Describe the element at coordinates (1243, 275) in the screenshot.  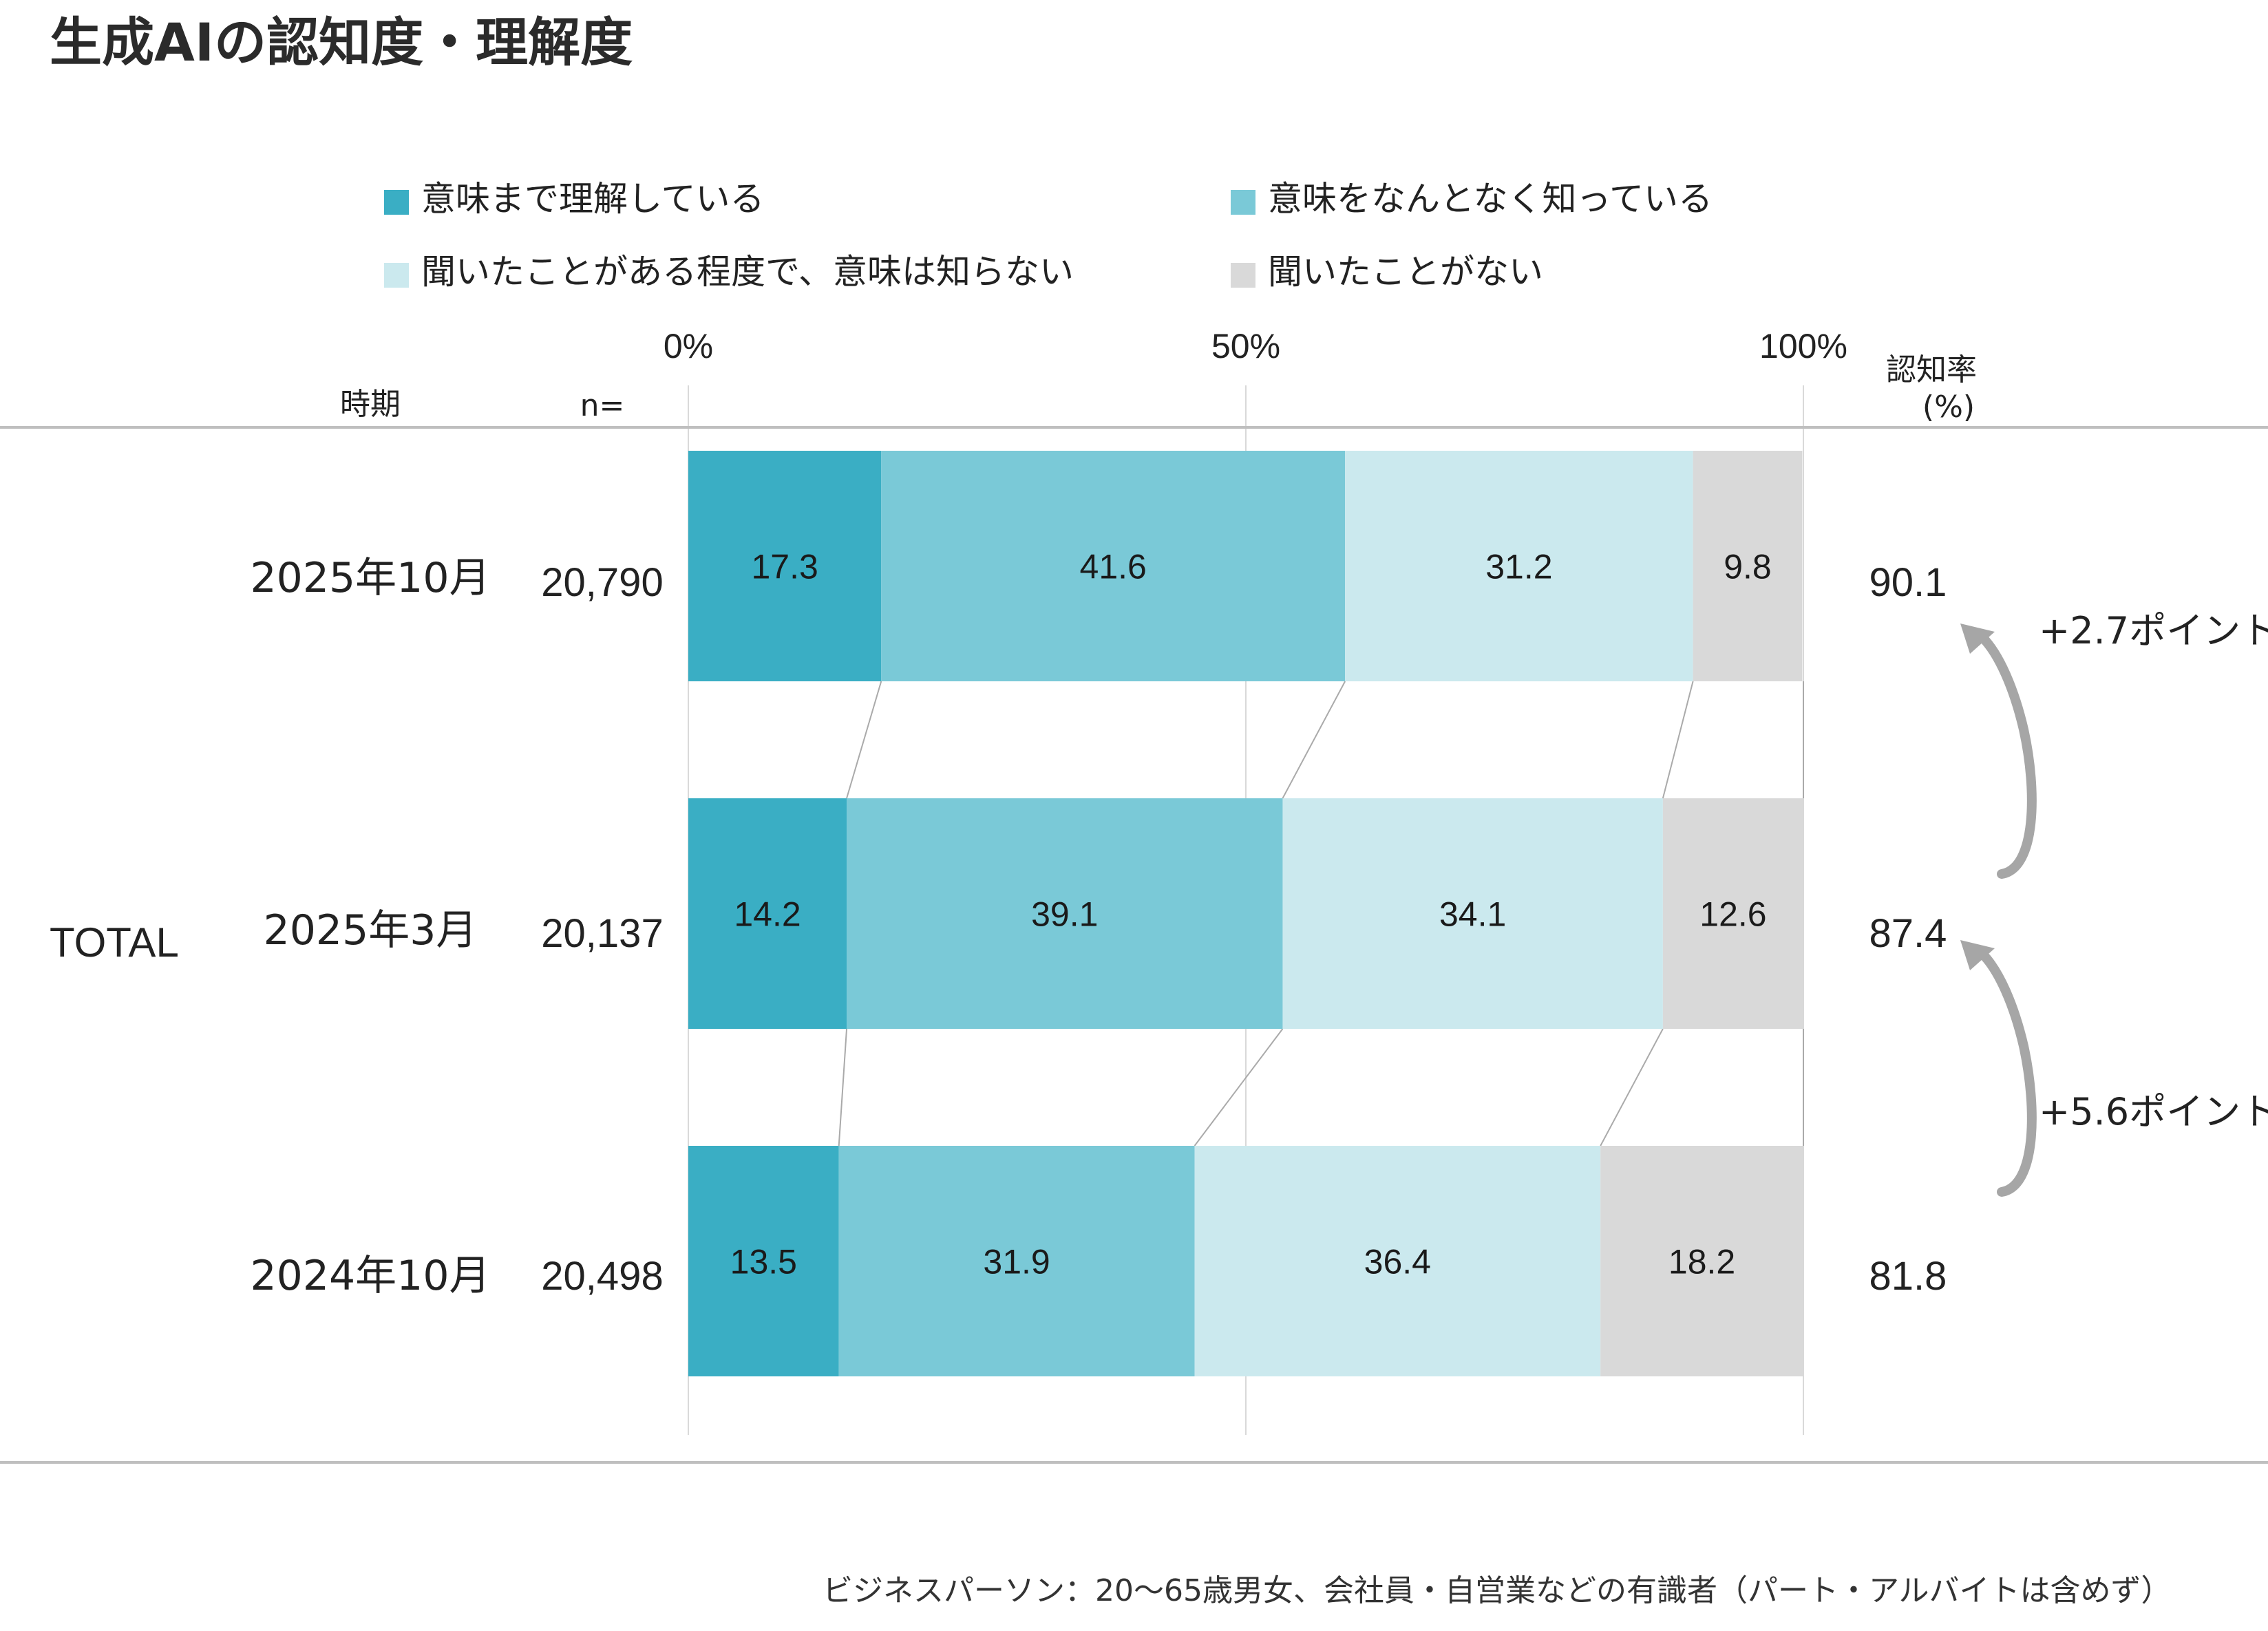
I see `legend-swatch-never-heard` at that location.